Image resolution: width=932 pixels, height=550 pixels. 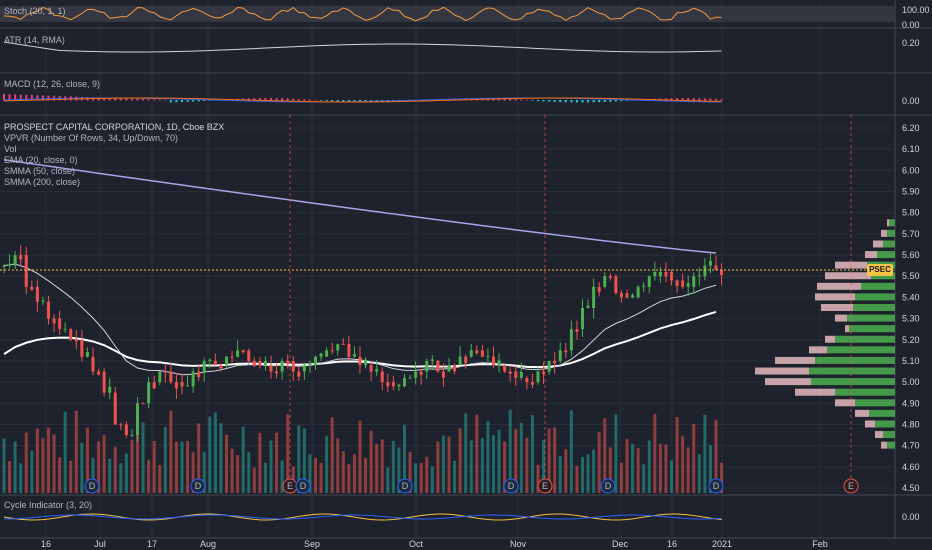 What do you see at coordinates (290, 486) in the screenshot?
I see `marker-label: E` at bounding box center [290, 486].